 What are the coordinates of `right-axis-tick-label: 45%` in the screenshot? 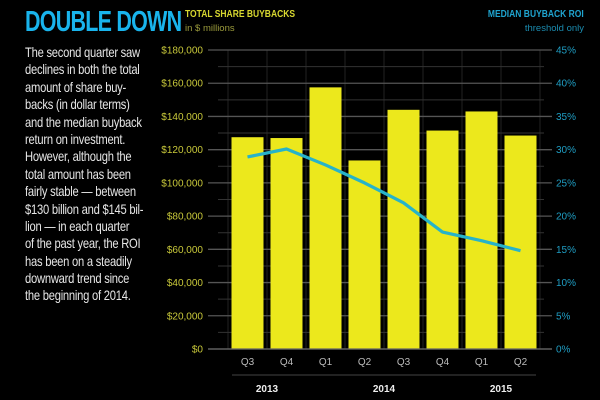 It's located at (566, 51).